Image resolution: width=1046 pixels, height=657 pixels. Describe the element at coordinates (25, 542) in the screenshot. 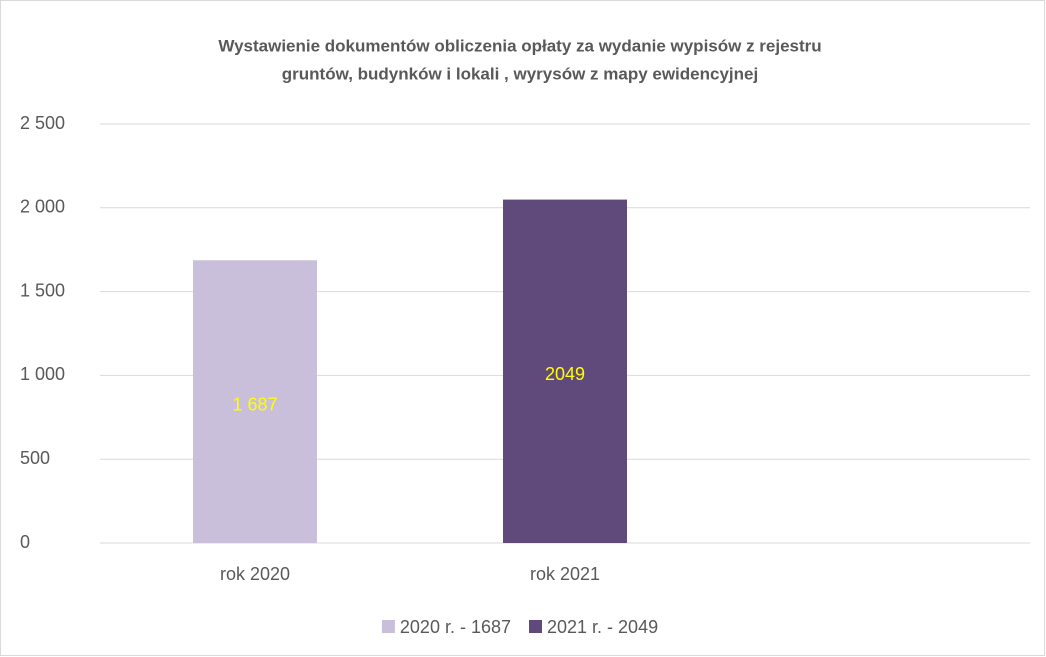

I see `y-tick-label: 0` at that location.